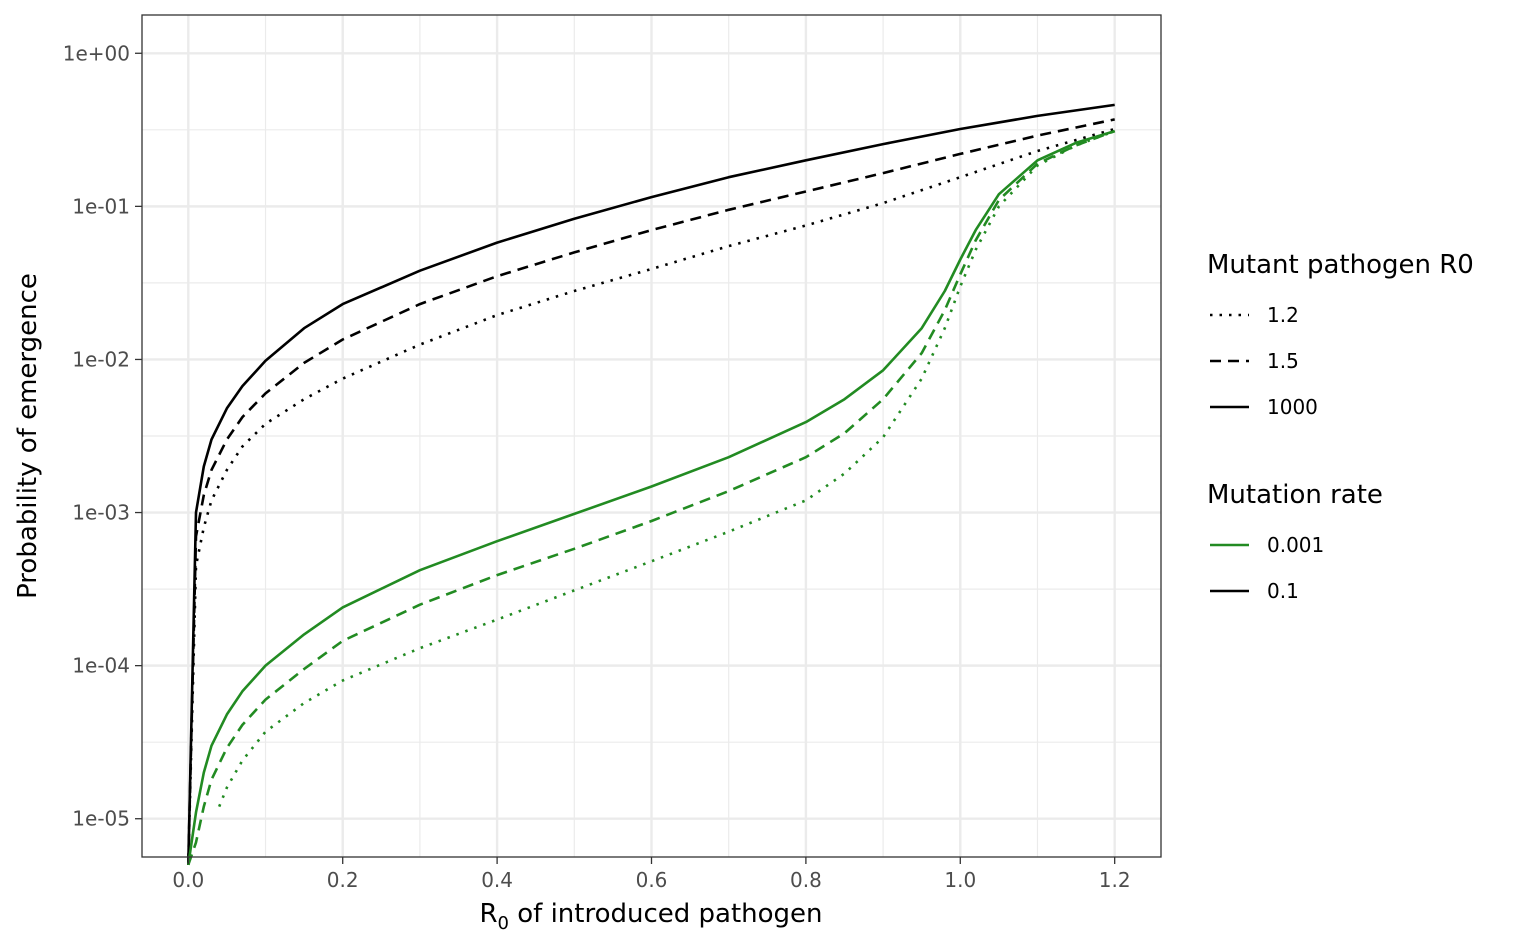 The image size is (1536, 949). What do you see at coordinates (806, 880) in the screenshot?
I see `x-tick-label: 0.8` at bounding box center [806, 880].